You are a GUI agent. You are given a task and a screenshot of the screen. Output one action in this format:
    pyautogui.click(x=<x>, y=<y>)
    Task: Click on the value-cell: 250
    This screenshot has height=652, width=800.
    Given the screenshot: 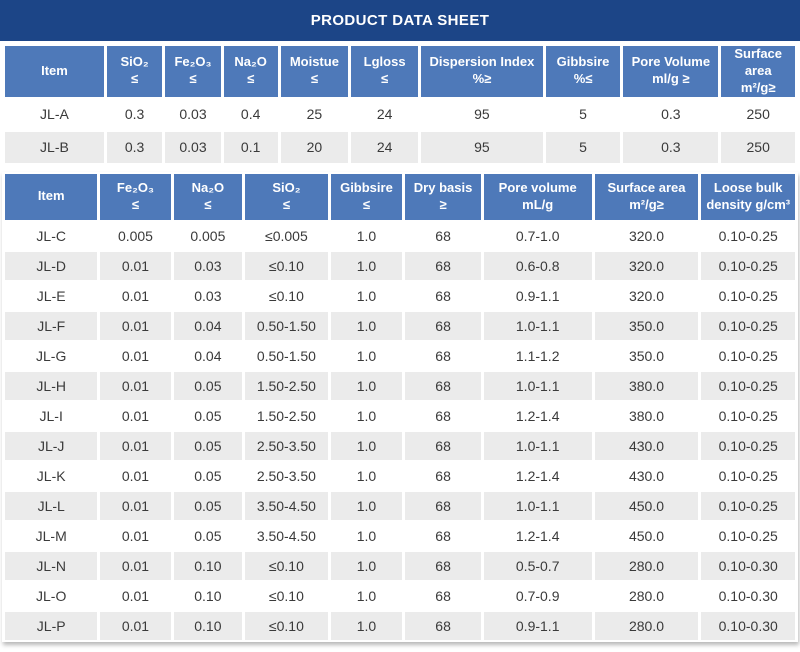 What is the action you would take?
    pyautogui.click(x=758, y=114)
    